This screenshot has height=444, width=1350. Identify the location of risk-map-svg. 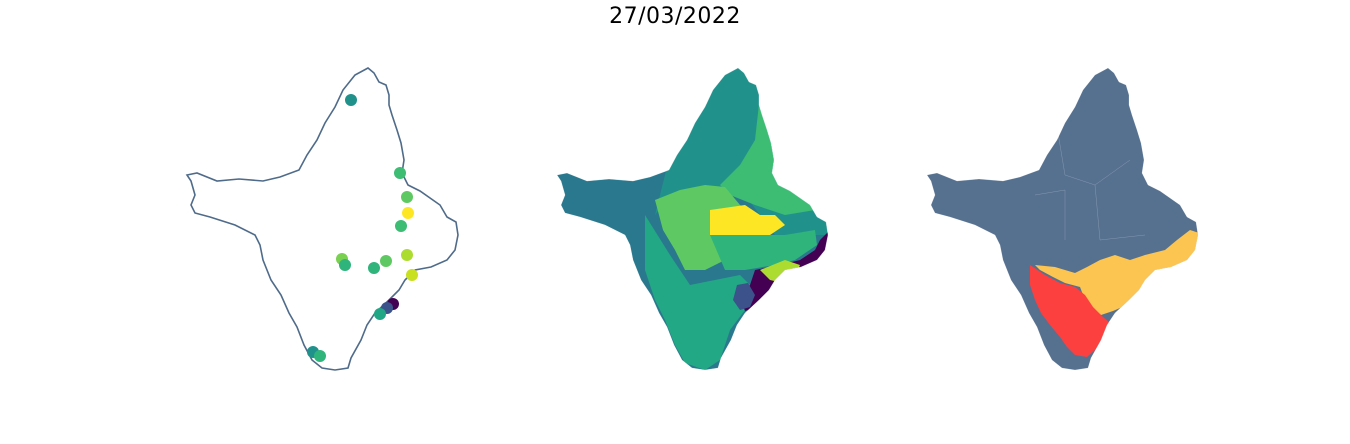
(1062, 219).